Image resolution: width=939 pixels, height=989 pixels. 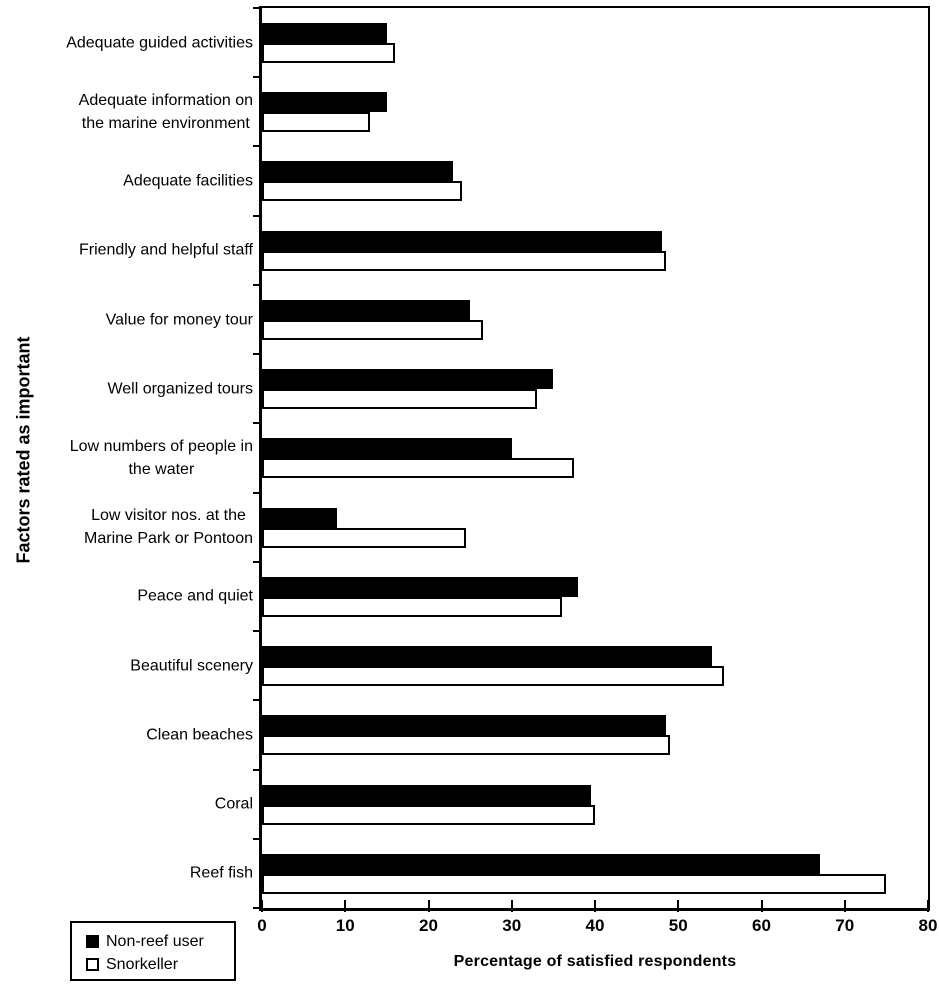 What do you see at coordinates (188, 181) in the screenshot?
I see `category-label: Adequate facilities` at bounding box center [188, 181].